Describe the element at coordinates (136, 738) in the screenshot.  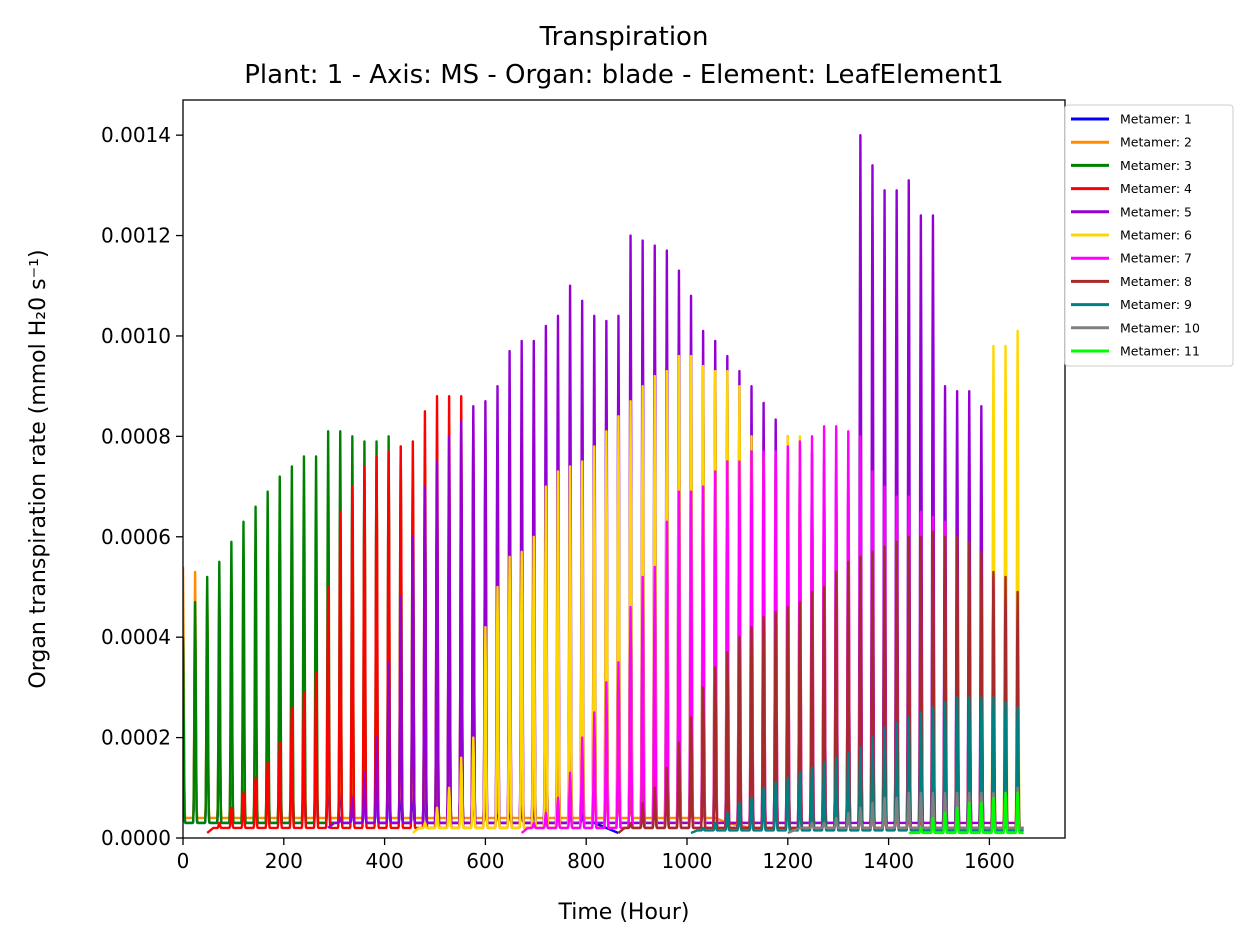
I see `y-tick-label: 0.0002` at that location.